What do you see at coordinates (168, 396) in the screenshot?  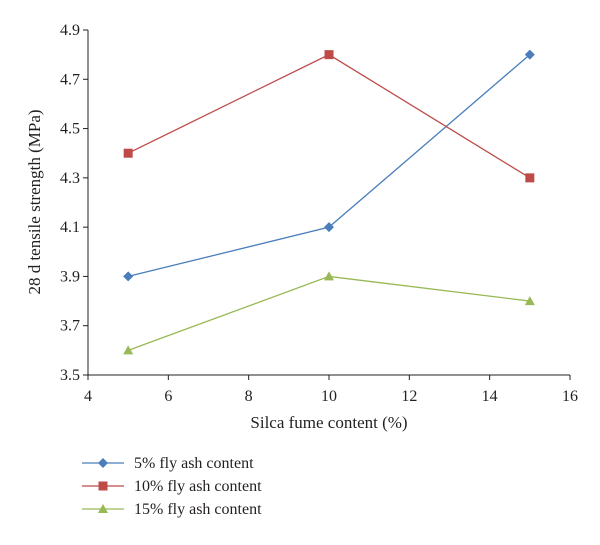 I see `x-tick-label: 6` at bounding box center [168, 396].